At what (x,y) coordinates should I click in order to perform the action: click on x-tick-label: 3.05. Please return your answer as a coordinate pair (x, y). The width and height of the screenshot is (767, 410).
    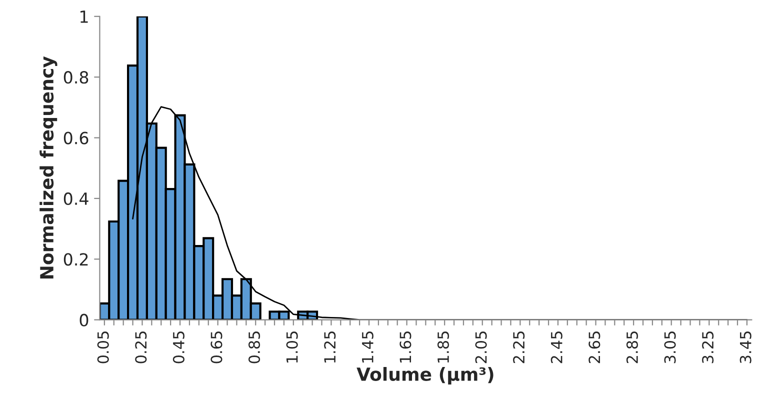
    Looking at the image, I should click on (670, 348).